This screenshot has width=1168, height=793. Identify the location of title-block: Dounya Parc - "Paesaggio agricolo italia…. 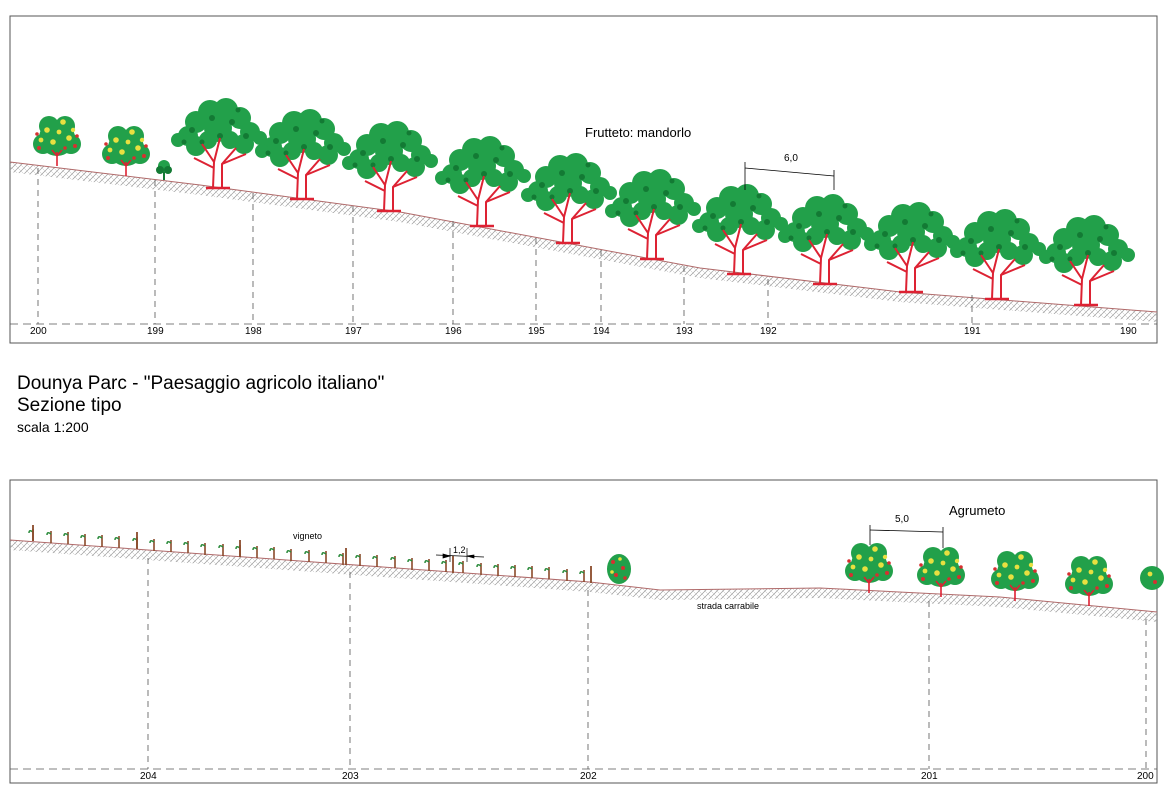
(200, 405).